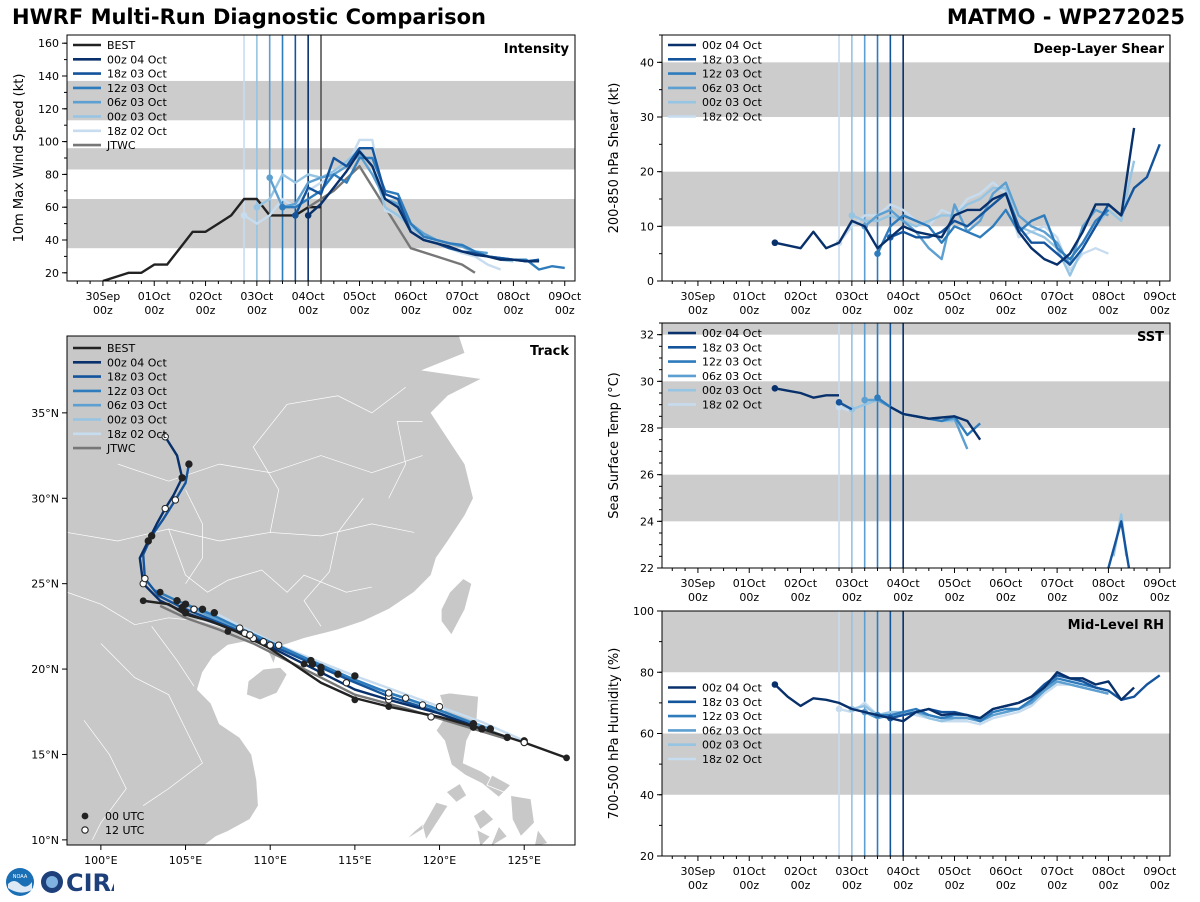  What do you see at coordinates (647, 335) in the screenshot?
I see `y-tick-label: 32` at bounding box center [647, 335].